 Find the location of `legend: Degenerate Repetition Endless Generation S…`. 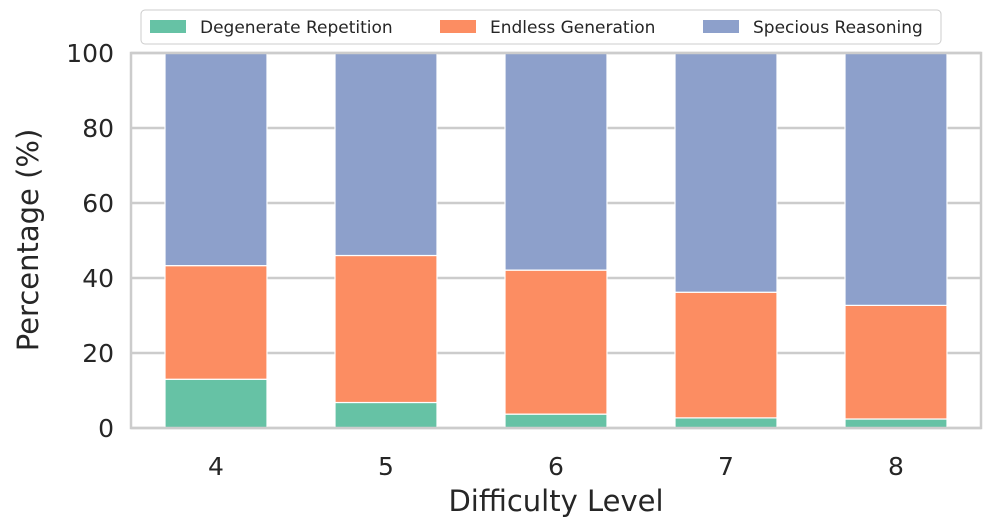

legend: Degenerate Repetition Endless Generation S… is located at coordinates (541, 27).